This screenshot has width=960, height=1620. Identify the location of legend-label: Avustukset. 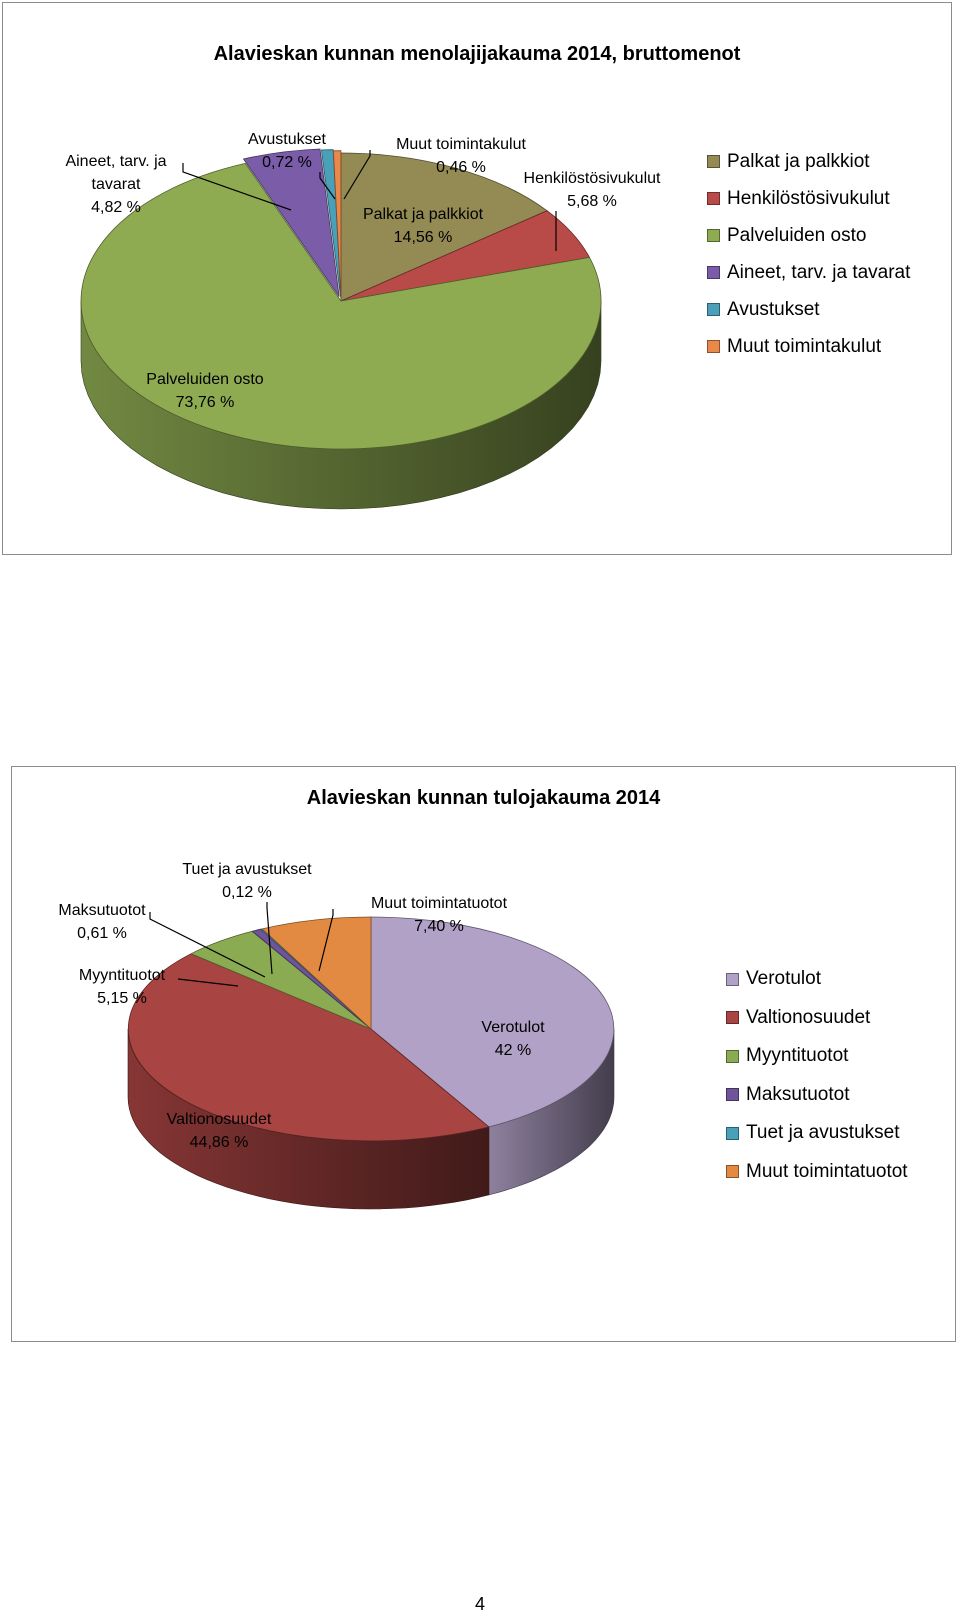
(773, 309).